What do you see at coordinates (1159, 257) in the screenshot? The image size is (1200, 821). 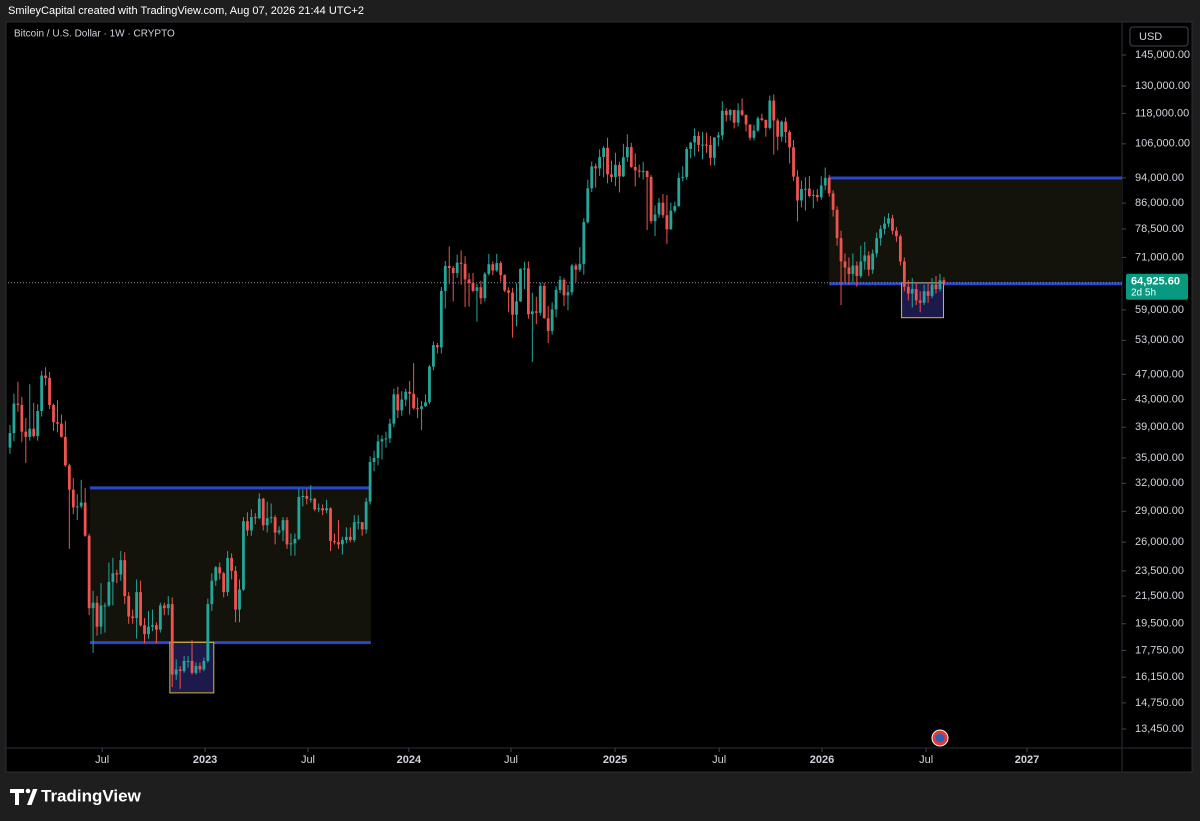 I see `y-tick-label: 71,000.00` at bounding box center [1159, 257].